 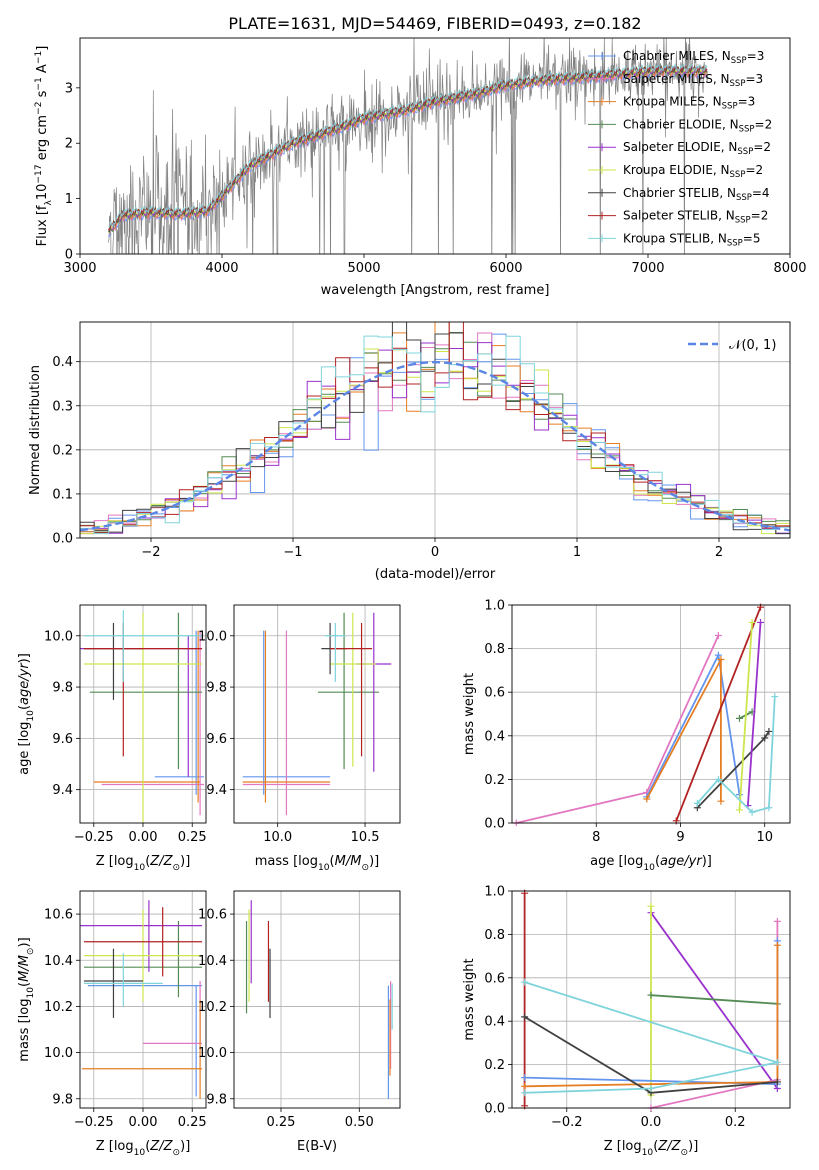 What do you see at coordinates (651, 1122) in the screenshot?
I see `x-tick-label: 0.0` at bounding box center [651, 1122].